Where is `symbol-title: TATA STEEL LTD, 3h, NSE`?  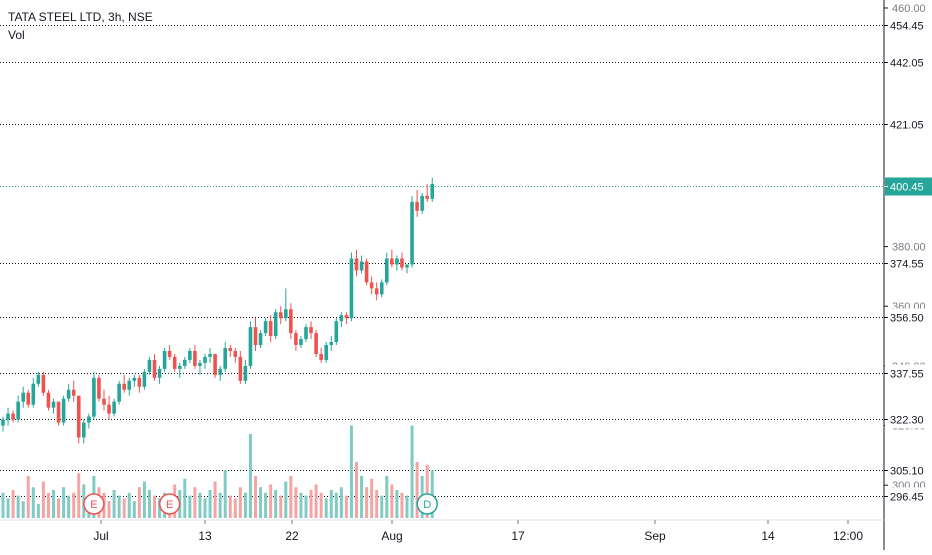 symbol-title: TATA STEEL LTD, 3h, NSE is located at coordinates (80, 17).